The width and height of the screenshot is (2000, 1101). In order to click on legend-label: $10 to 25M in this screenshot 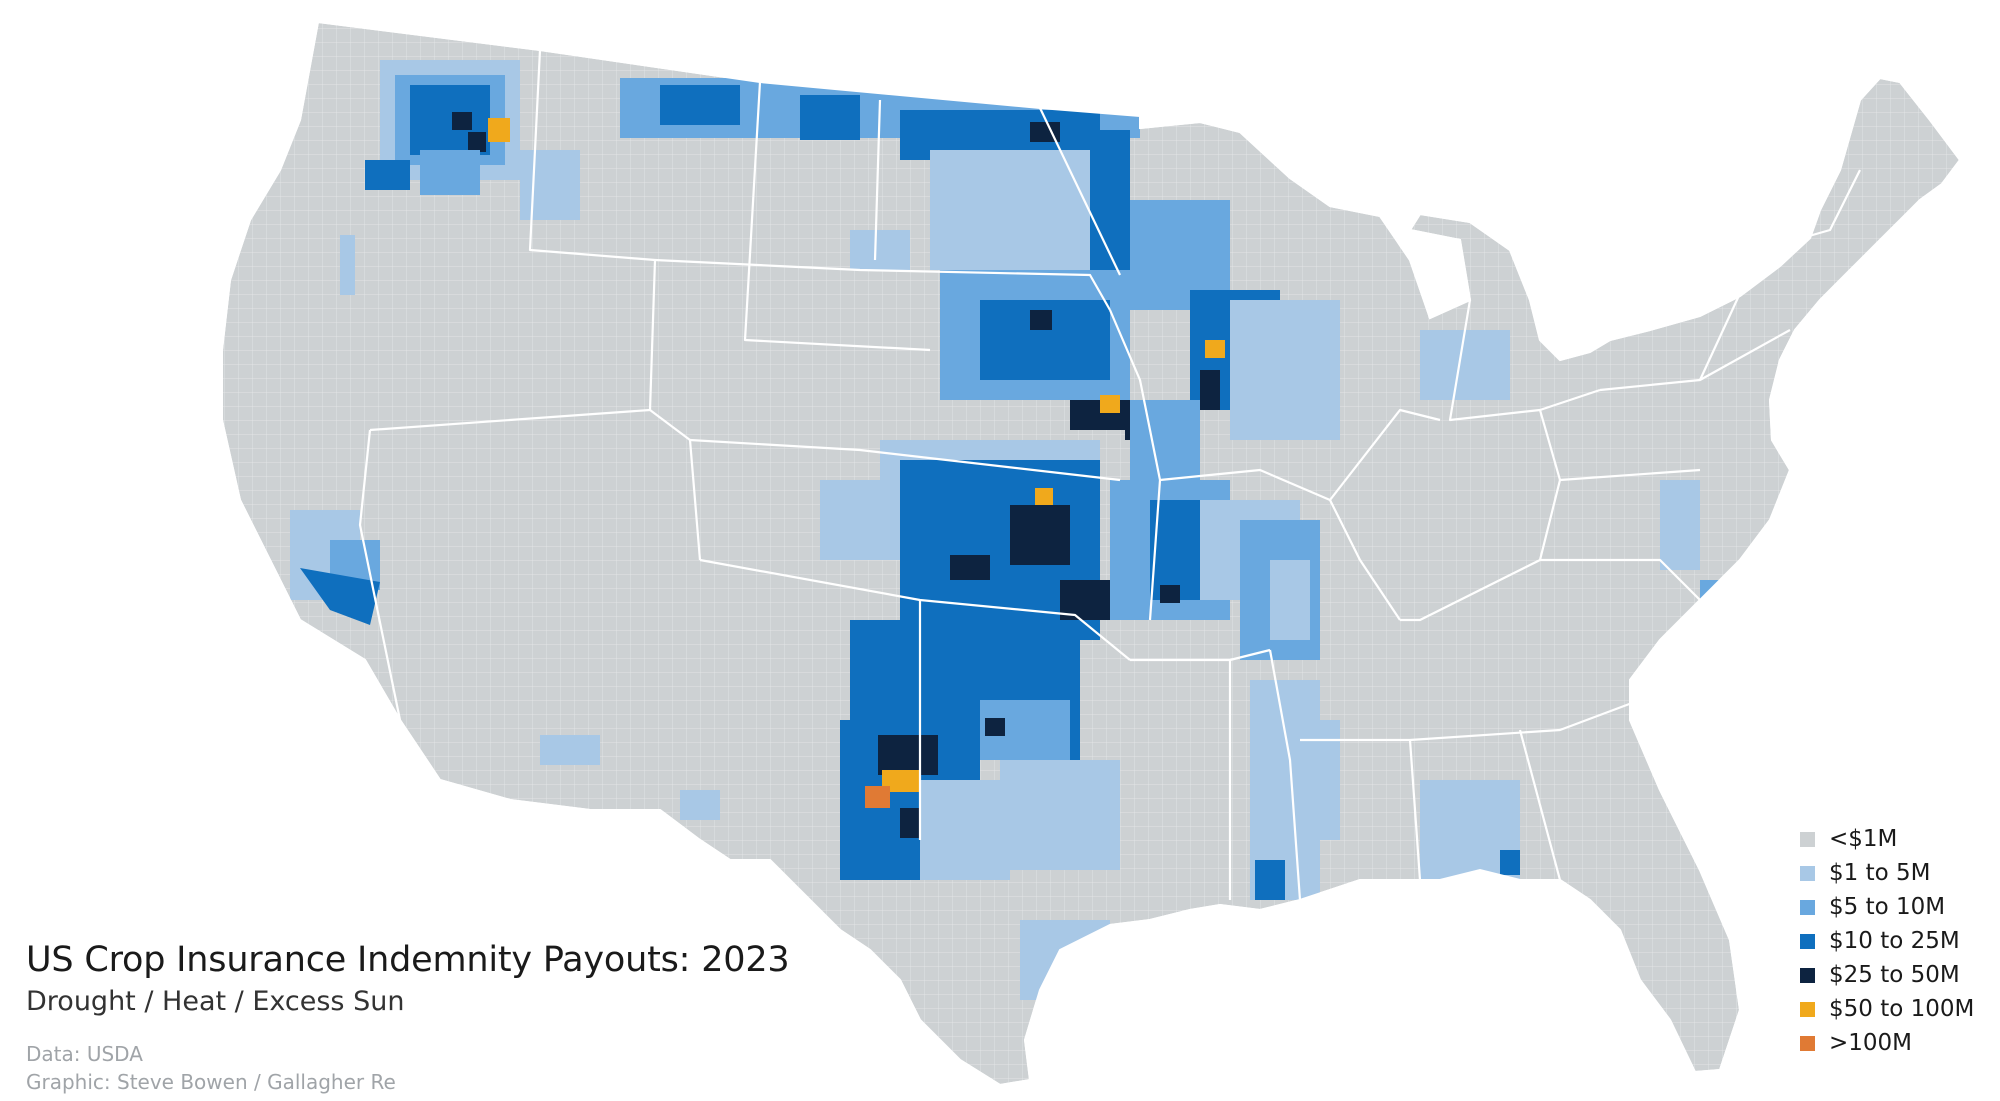, I will do `click(1894, 941)`.